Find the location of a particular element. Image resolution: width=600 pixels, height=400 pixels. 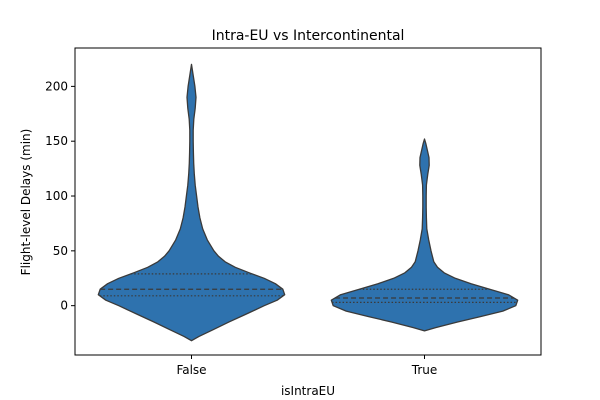

y-tick-label: 0 is located at coordinates (64, 306).